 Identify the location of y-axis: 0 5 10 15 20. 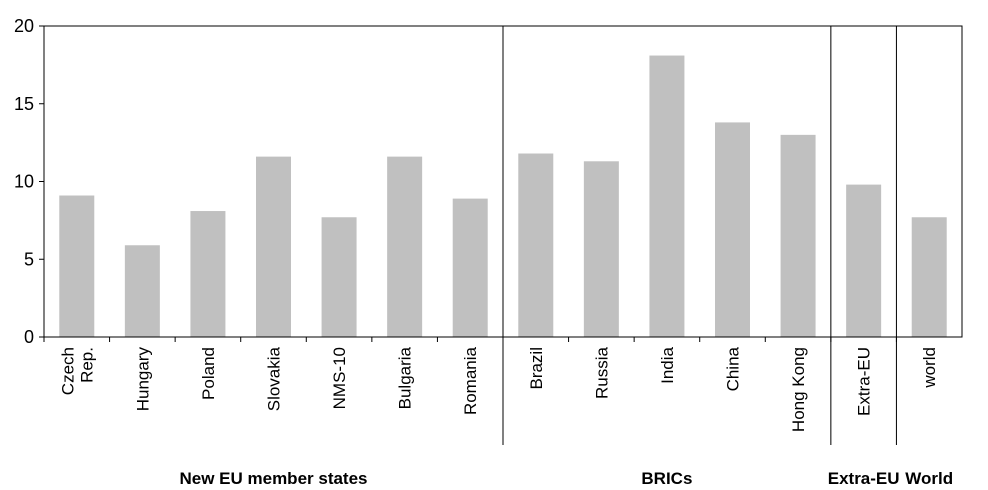
(29, 181).